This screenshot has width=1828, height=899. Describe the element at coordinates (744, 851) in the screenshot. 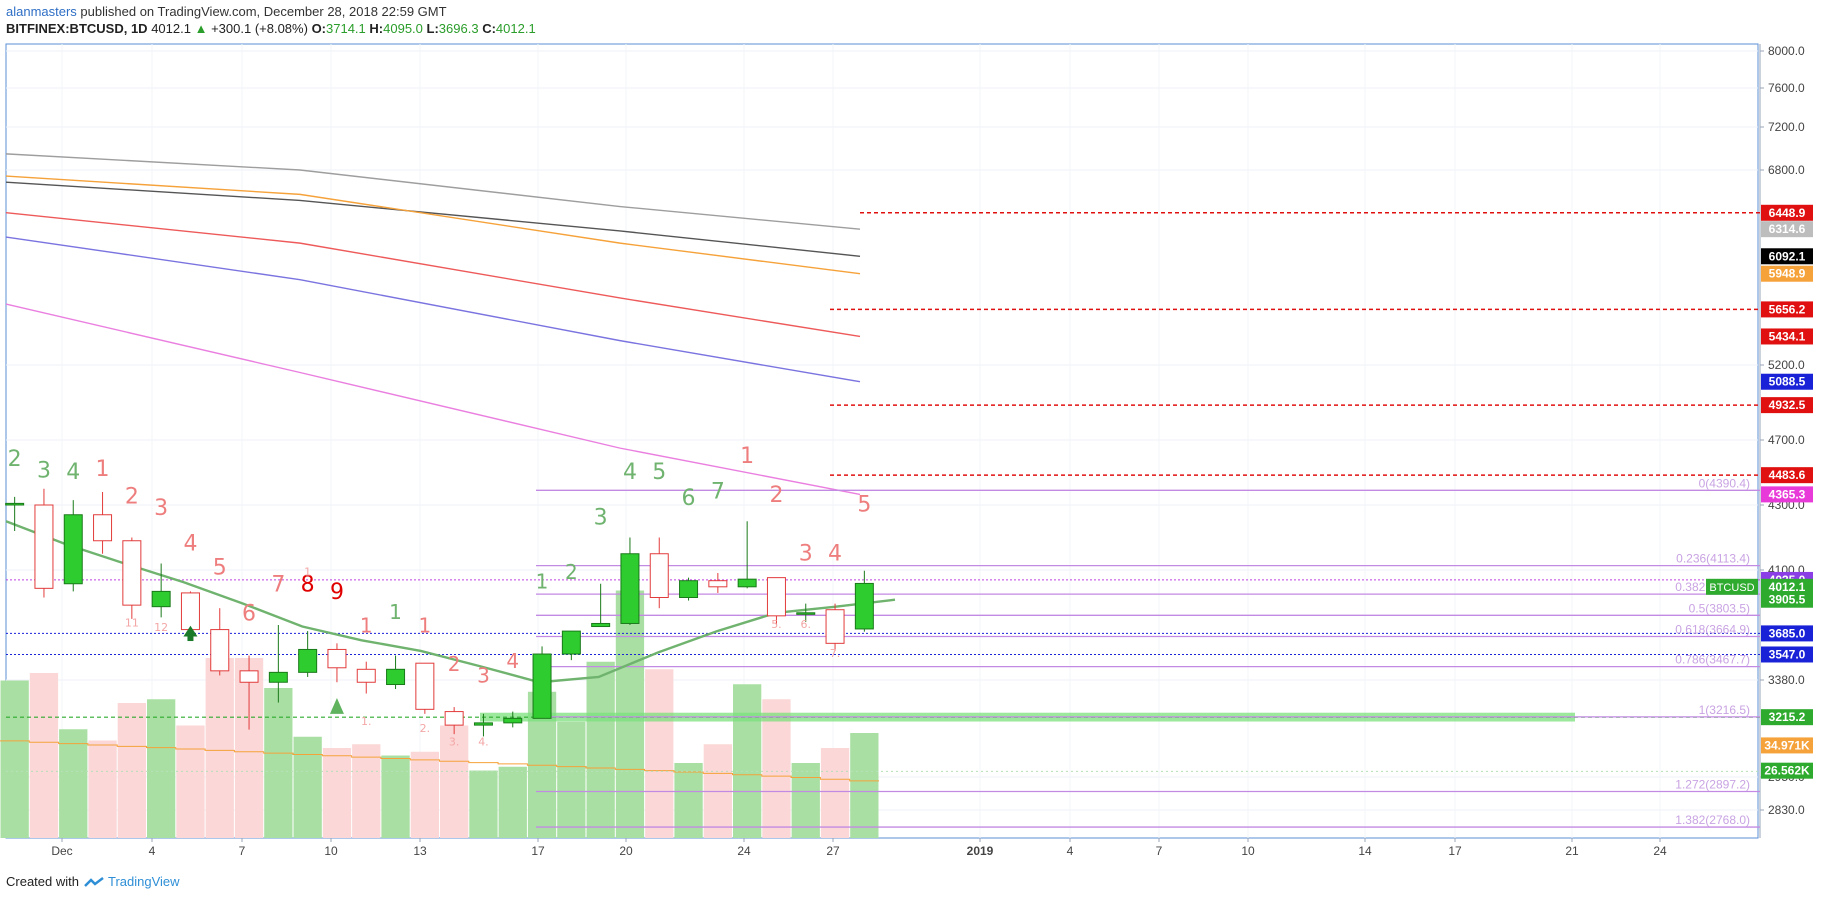

I see `time-tick-label: 24` at that location.